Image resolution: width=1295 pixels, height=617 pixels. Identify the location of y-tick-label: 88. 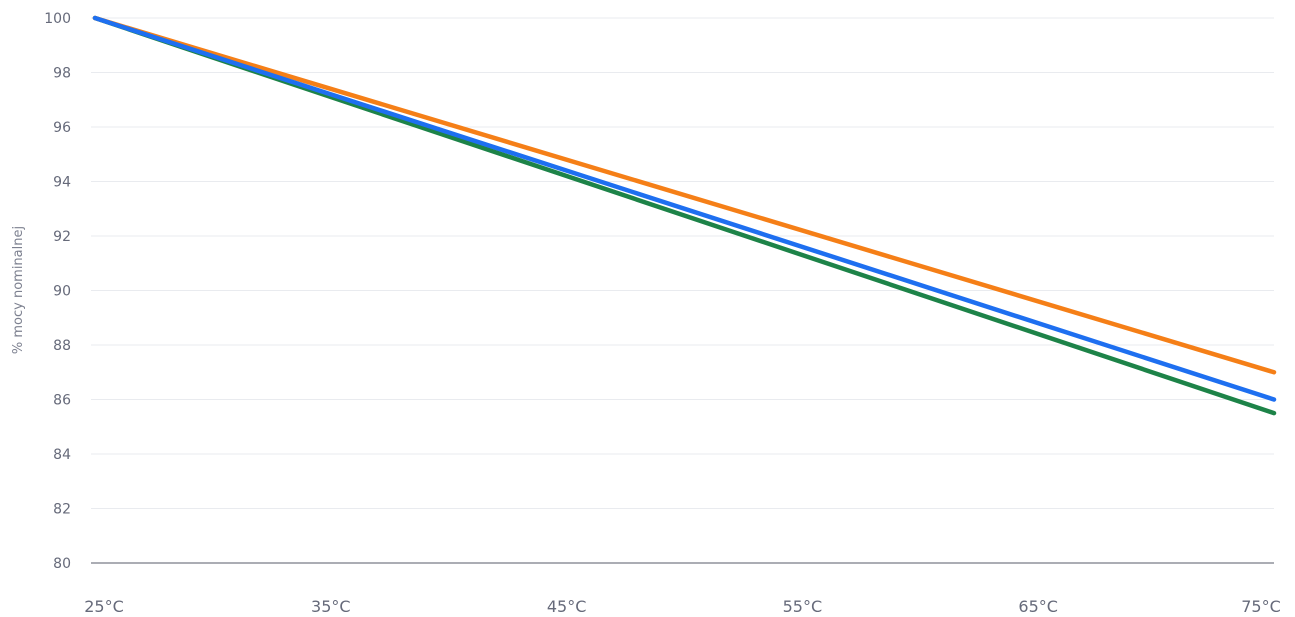
(62, 346).